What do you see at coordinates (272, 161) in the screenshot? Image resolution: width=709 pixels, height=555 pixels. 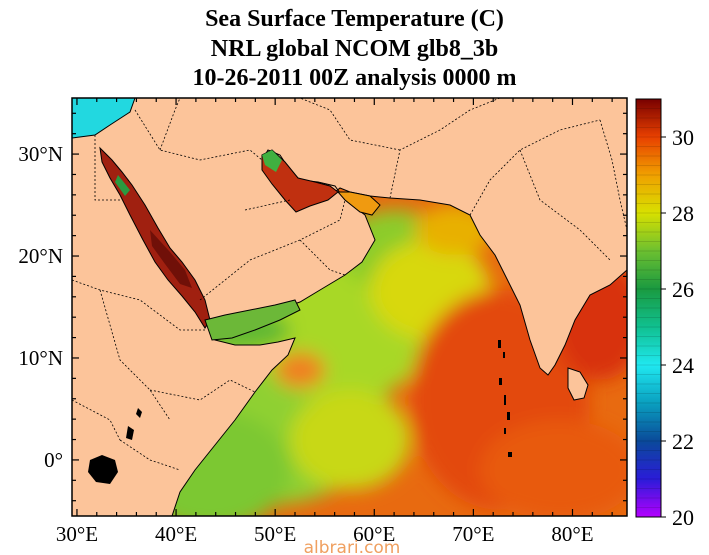 I see `persian-gulf-north` at bounding box center [272, 161].